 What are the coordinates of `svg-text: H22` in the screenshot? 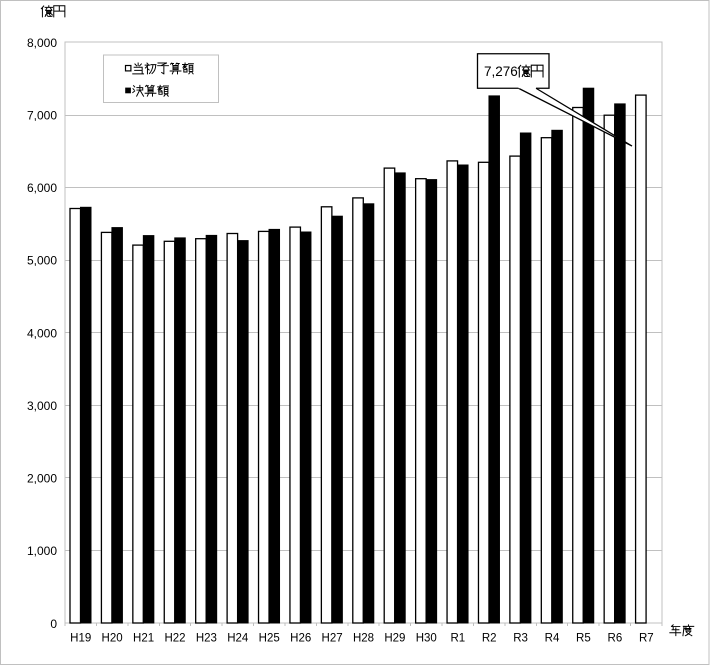 It's located at (174, 639).